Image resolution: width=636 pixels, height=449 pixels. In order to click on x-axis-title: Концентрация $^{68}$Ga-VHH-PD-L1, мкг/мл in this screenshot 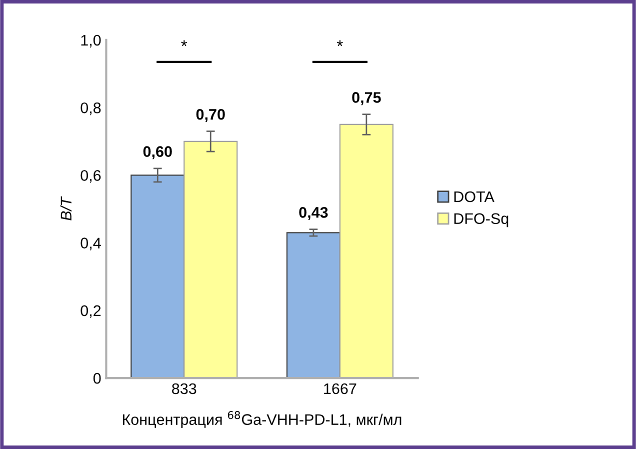, I will do `click(262, 419)`.